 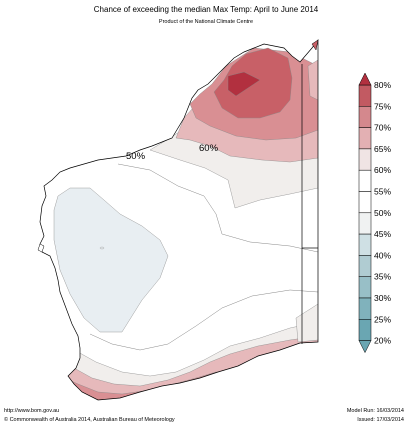 I want to click on legend-label: 35%, so click(x=382, y=277).